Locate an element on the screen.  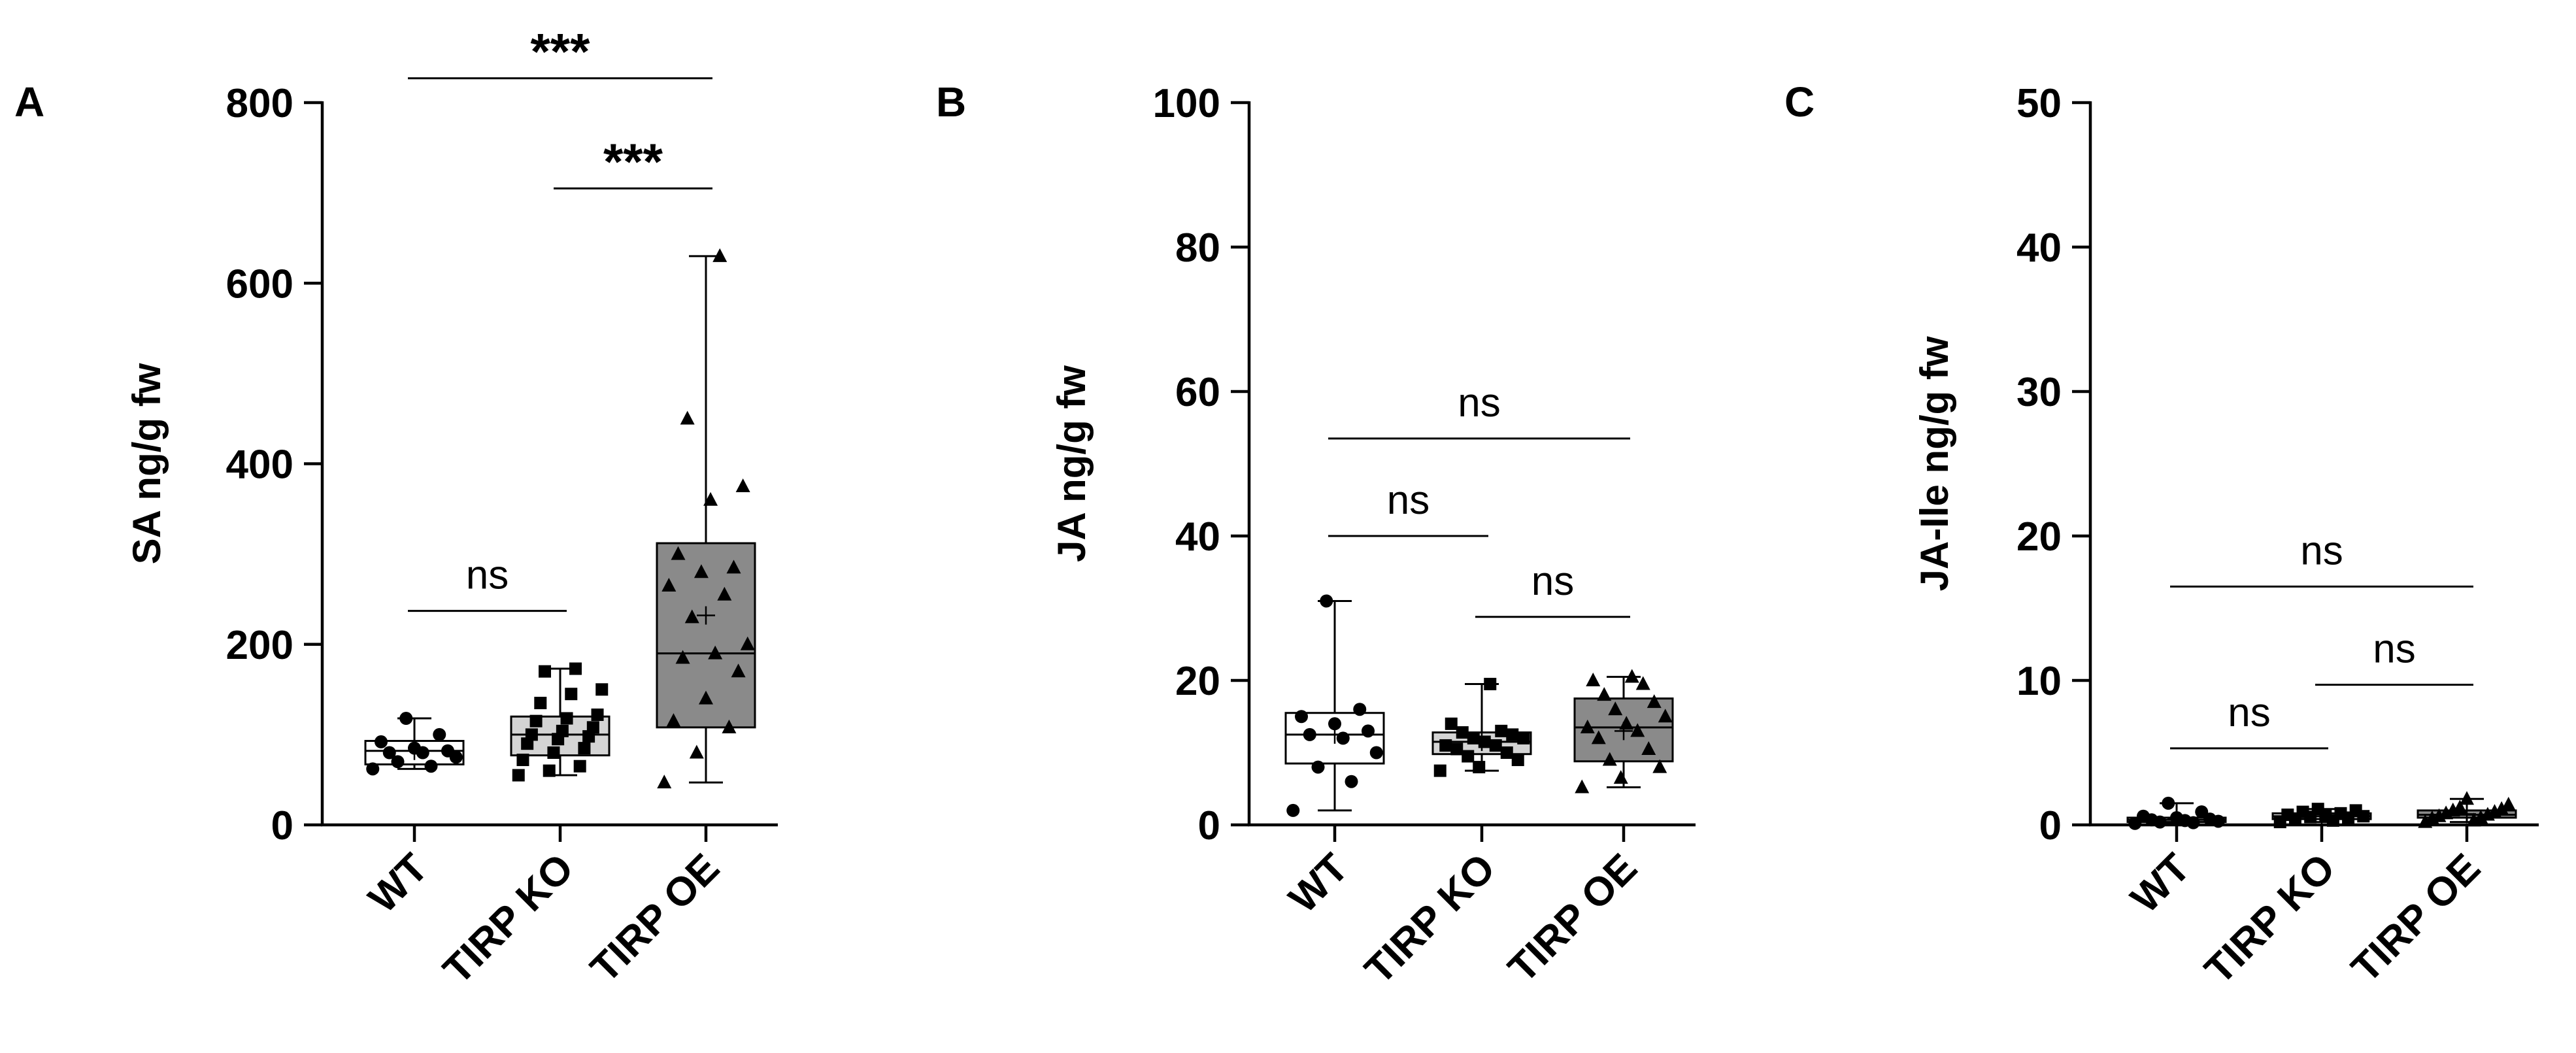
panel-letter: A is located at coordinates (29, 101).